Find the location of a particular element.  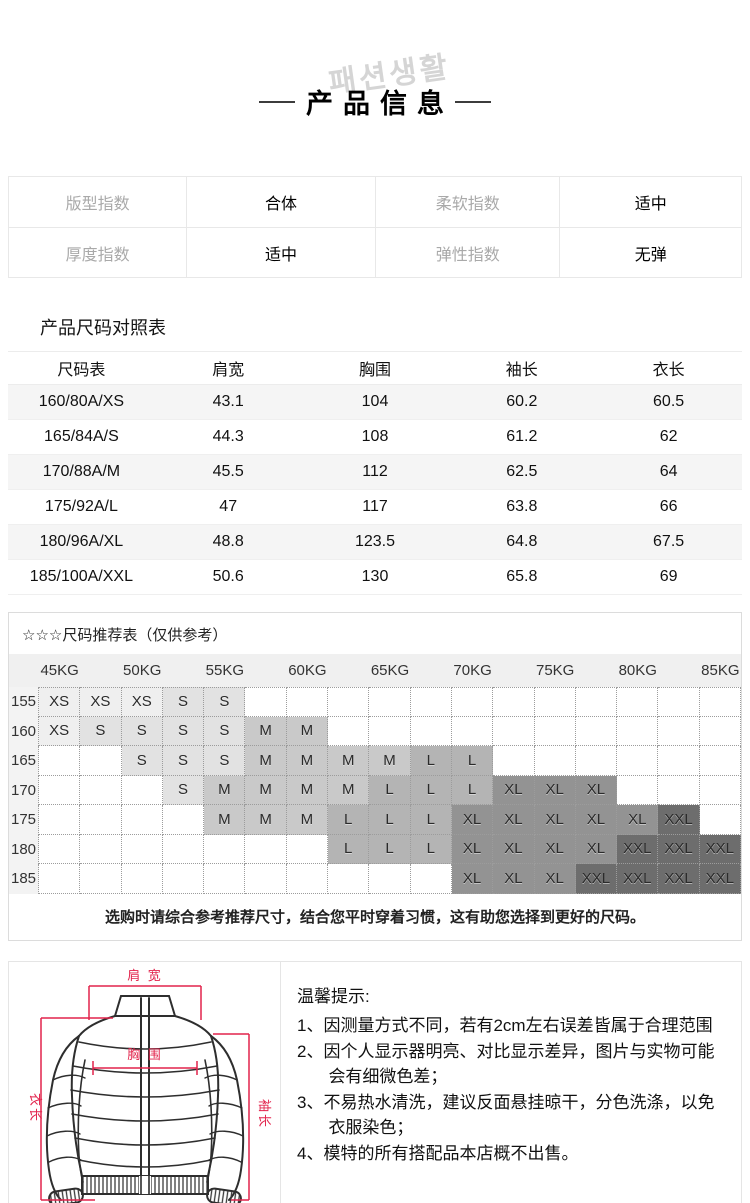

size-table-cell: 60.5 is located at coordinates (669, 401).